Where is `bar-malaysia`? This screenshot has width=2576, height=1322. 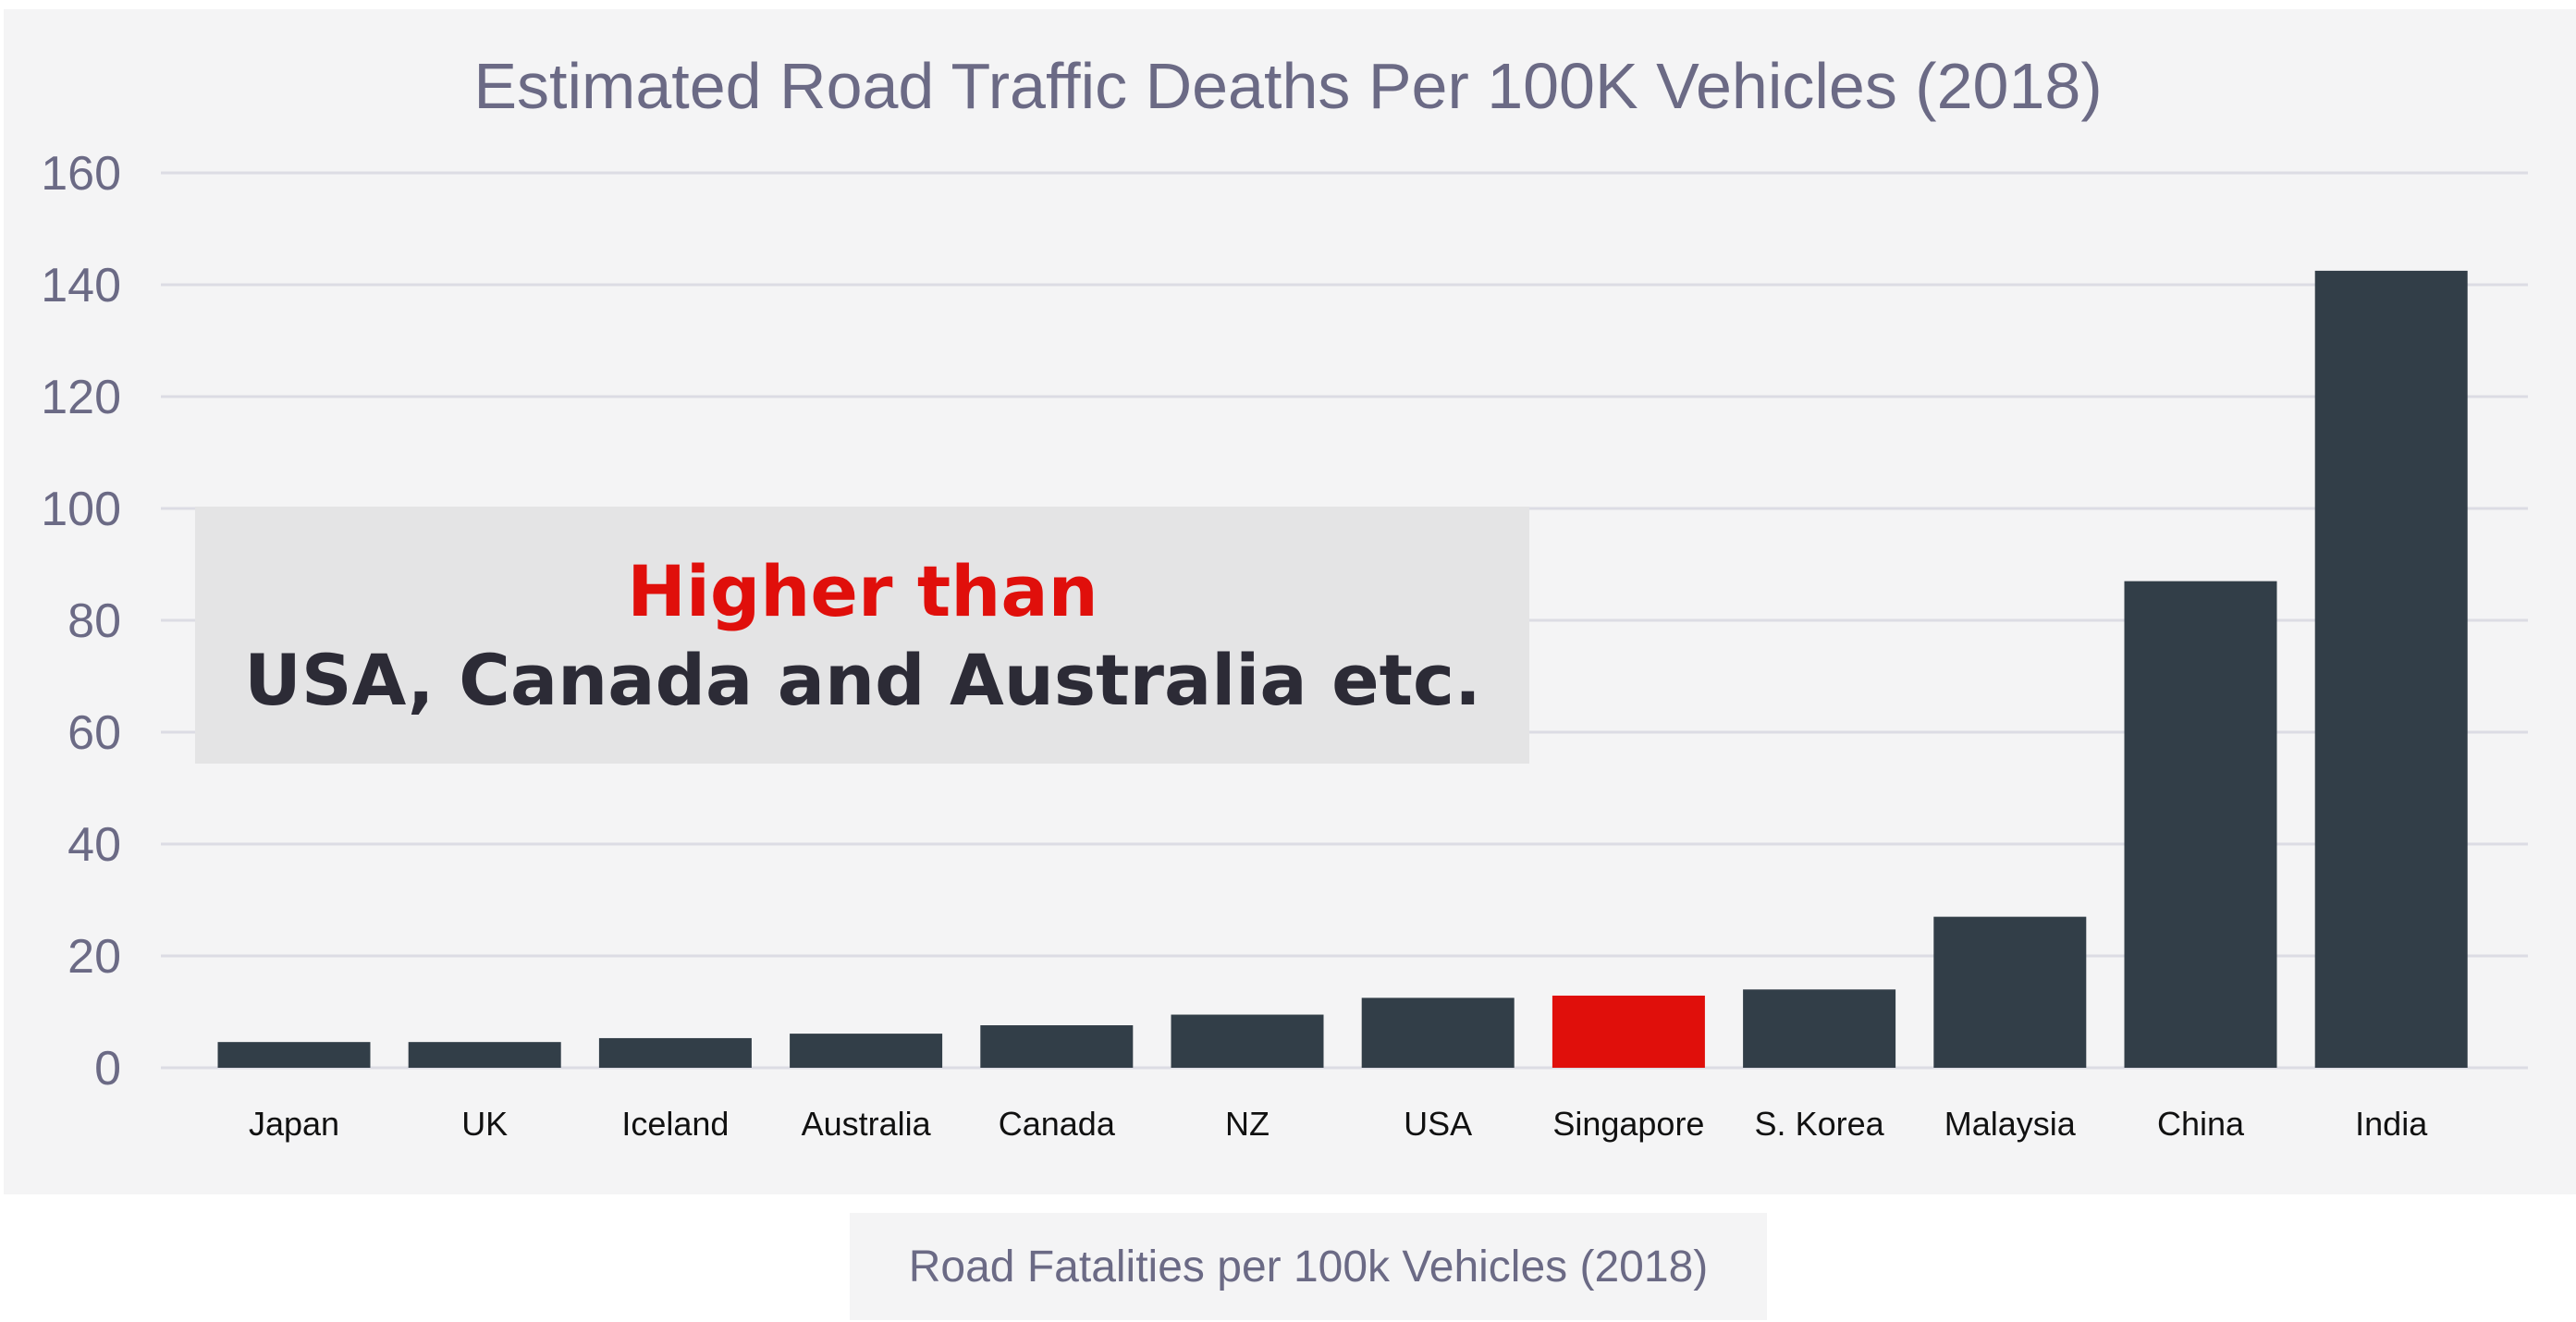 bar-malaysia is located at coordinates (2010, 992).